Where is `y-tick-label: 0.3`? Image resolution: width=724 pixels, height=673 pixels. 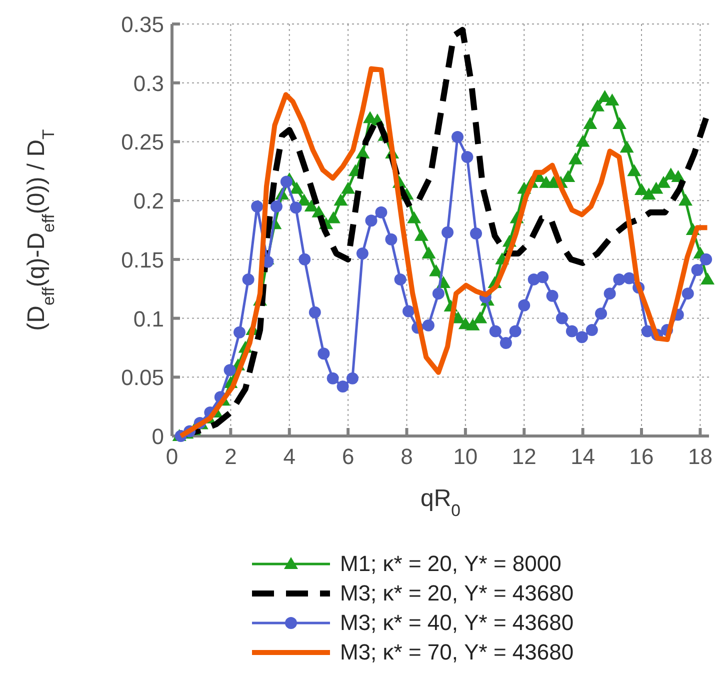 y-tick-label: 0.3 is located at coordinates (148, 83).